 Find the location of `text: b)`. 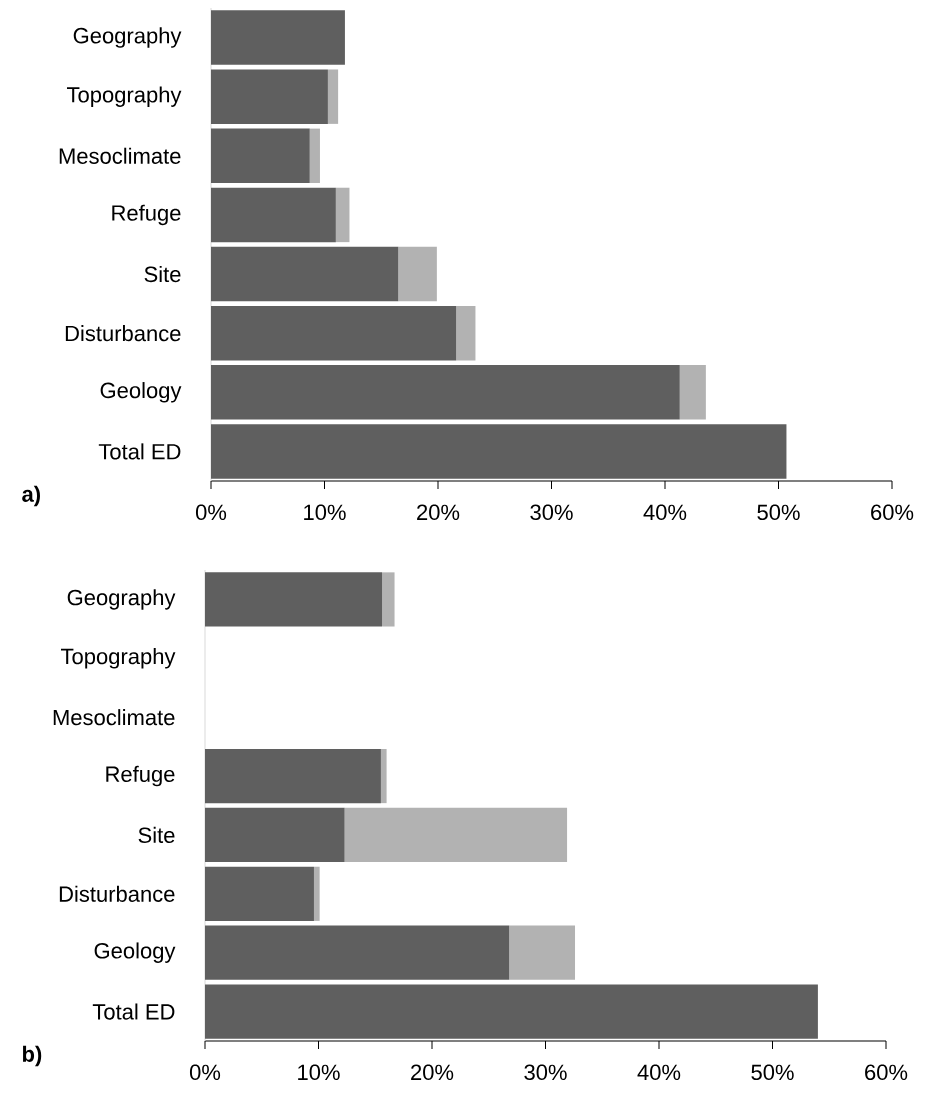

text: b) is located at coordinates (32, 1056).